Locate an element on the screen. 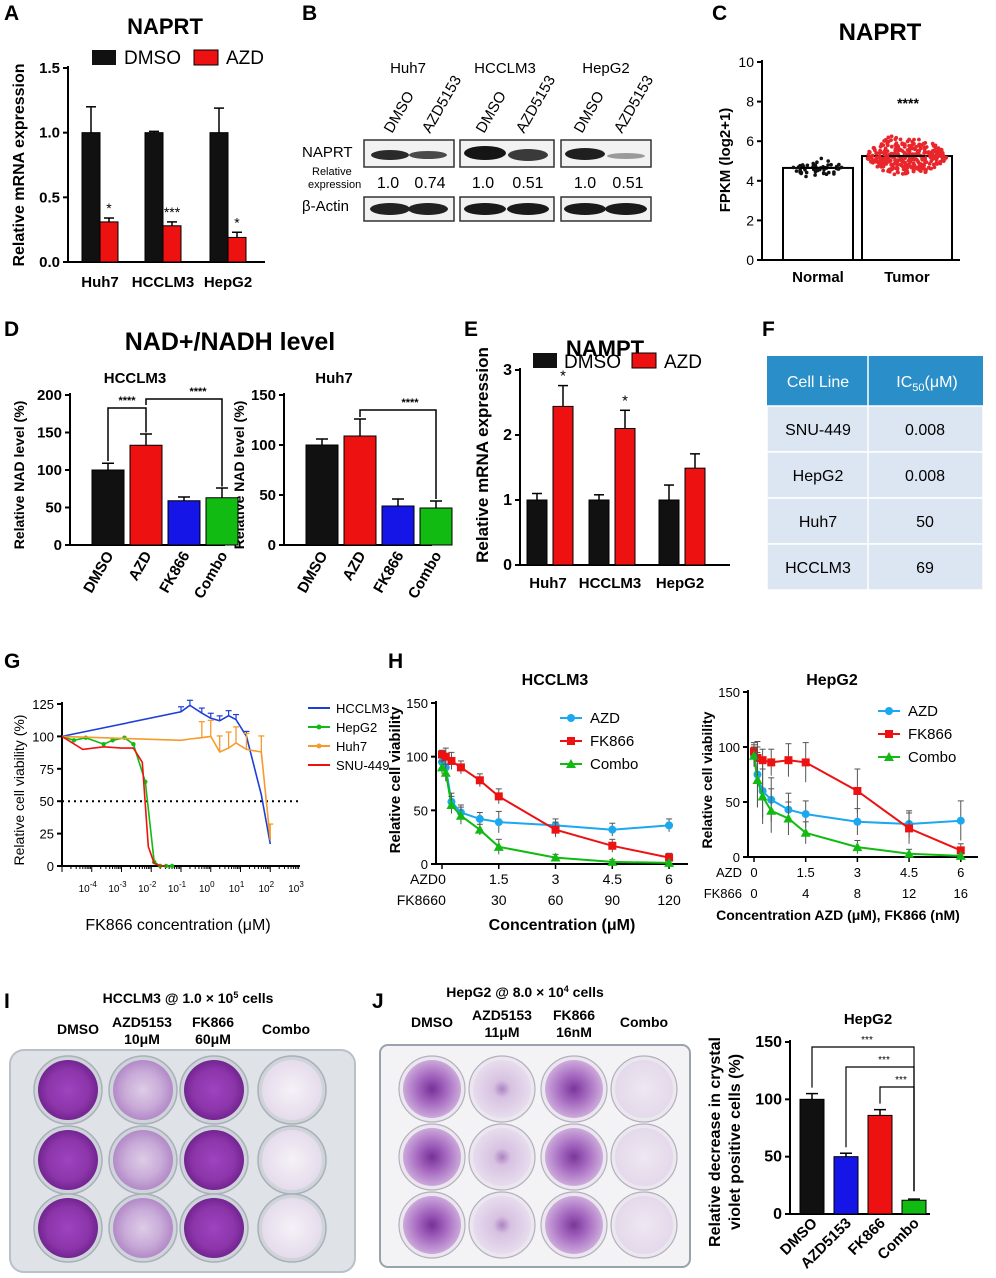 This screenshot has width=996, height=1278. panel-e-bar-dmso is located at coordinates (537, 532).